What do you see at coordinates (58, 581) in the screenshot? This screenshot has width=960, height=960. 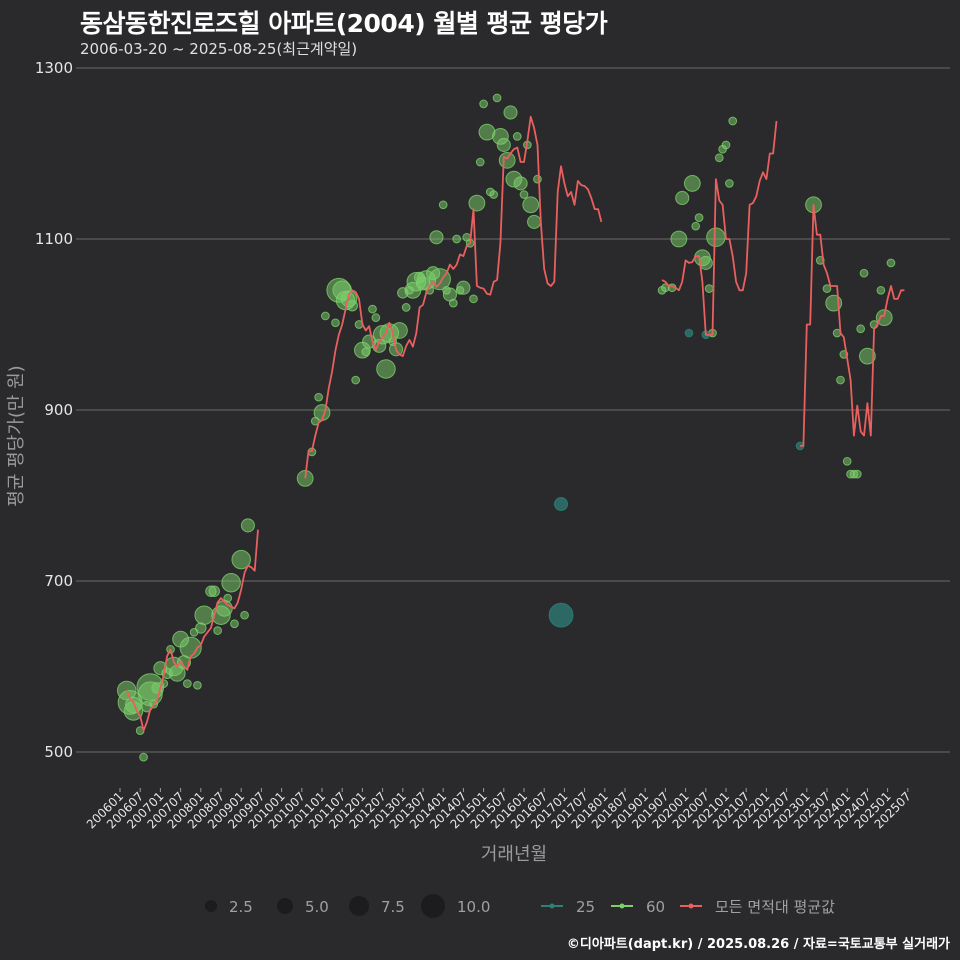 I see `y-tick-label: 700` at bounding box center [58, 581].